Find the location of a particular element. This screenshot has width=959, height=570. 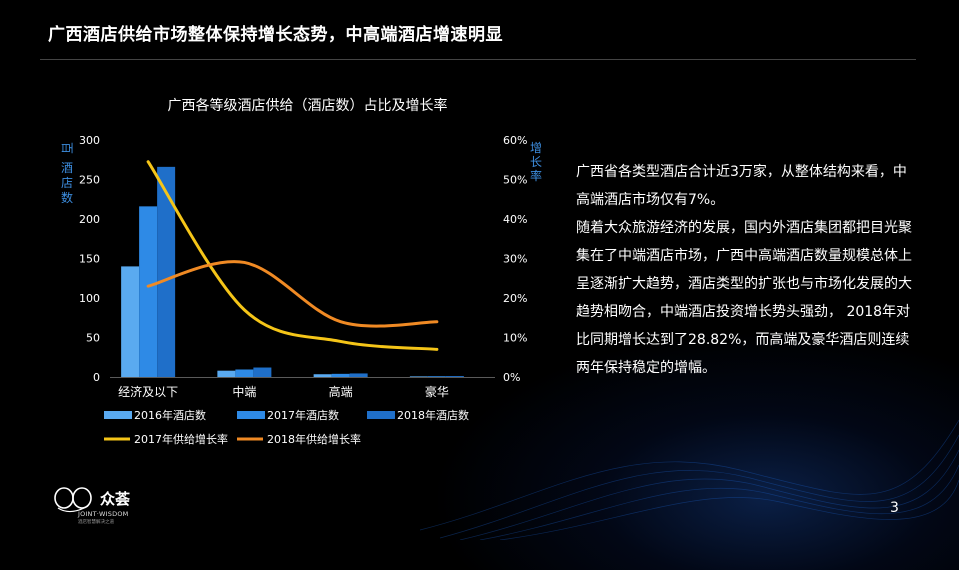

y-left-tick-label: 200 is located at coordinates (89, 219).